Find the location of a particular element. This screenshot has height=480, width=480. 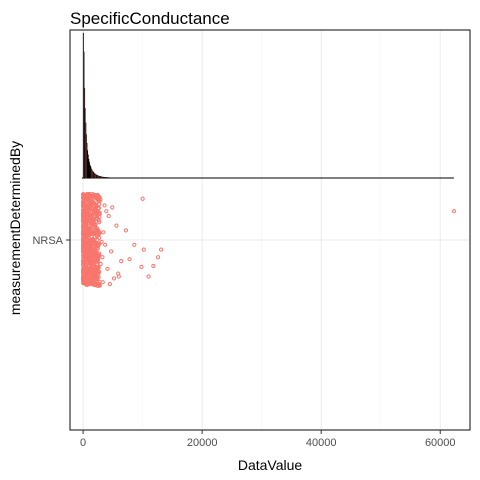

x-tick-label: 20000 is located at coordinates (202, 443).